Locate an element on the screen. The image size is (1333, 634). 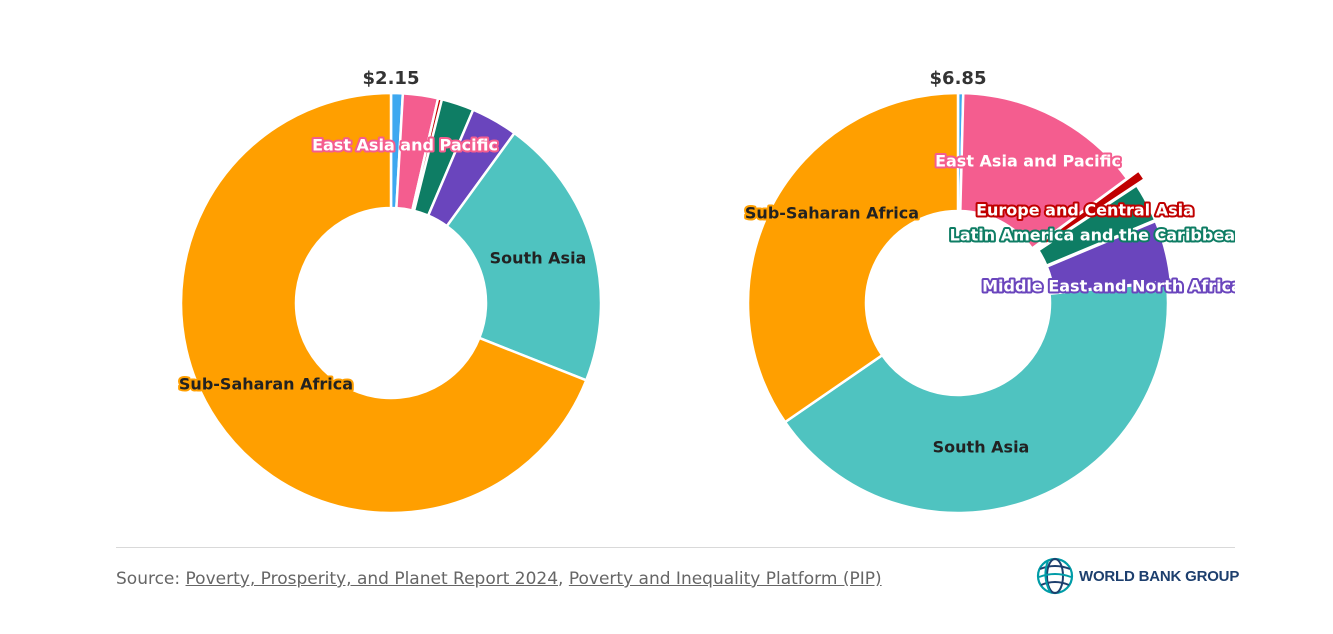
logo-text: WORLD BANK GROUP is located at coordinates (1159, 576).